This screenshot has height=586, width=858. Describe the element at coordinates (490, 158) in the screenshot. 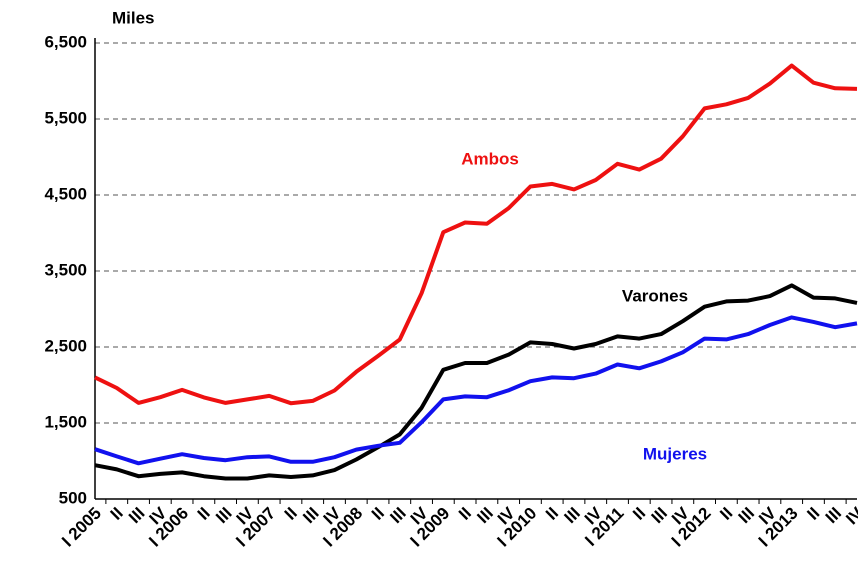

I see `series-label: Ambos` at that location.